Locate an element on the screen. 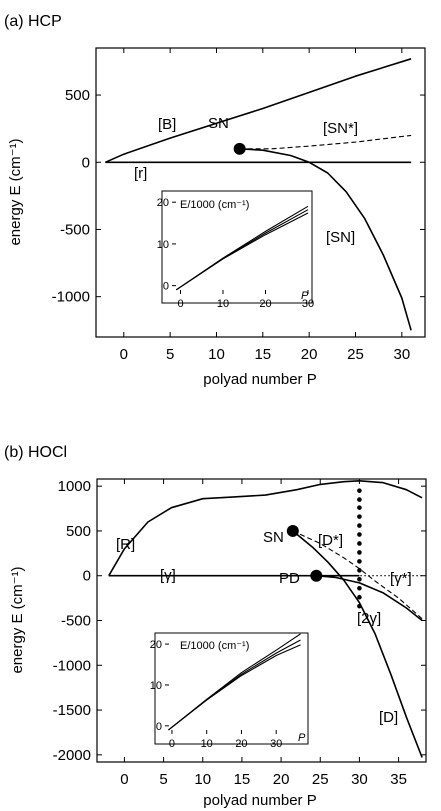 This screenshot has height=811, width=441. x-tick-label: 30 is located at coordinates (359, 779).